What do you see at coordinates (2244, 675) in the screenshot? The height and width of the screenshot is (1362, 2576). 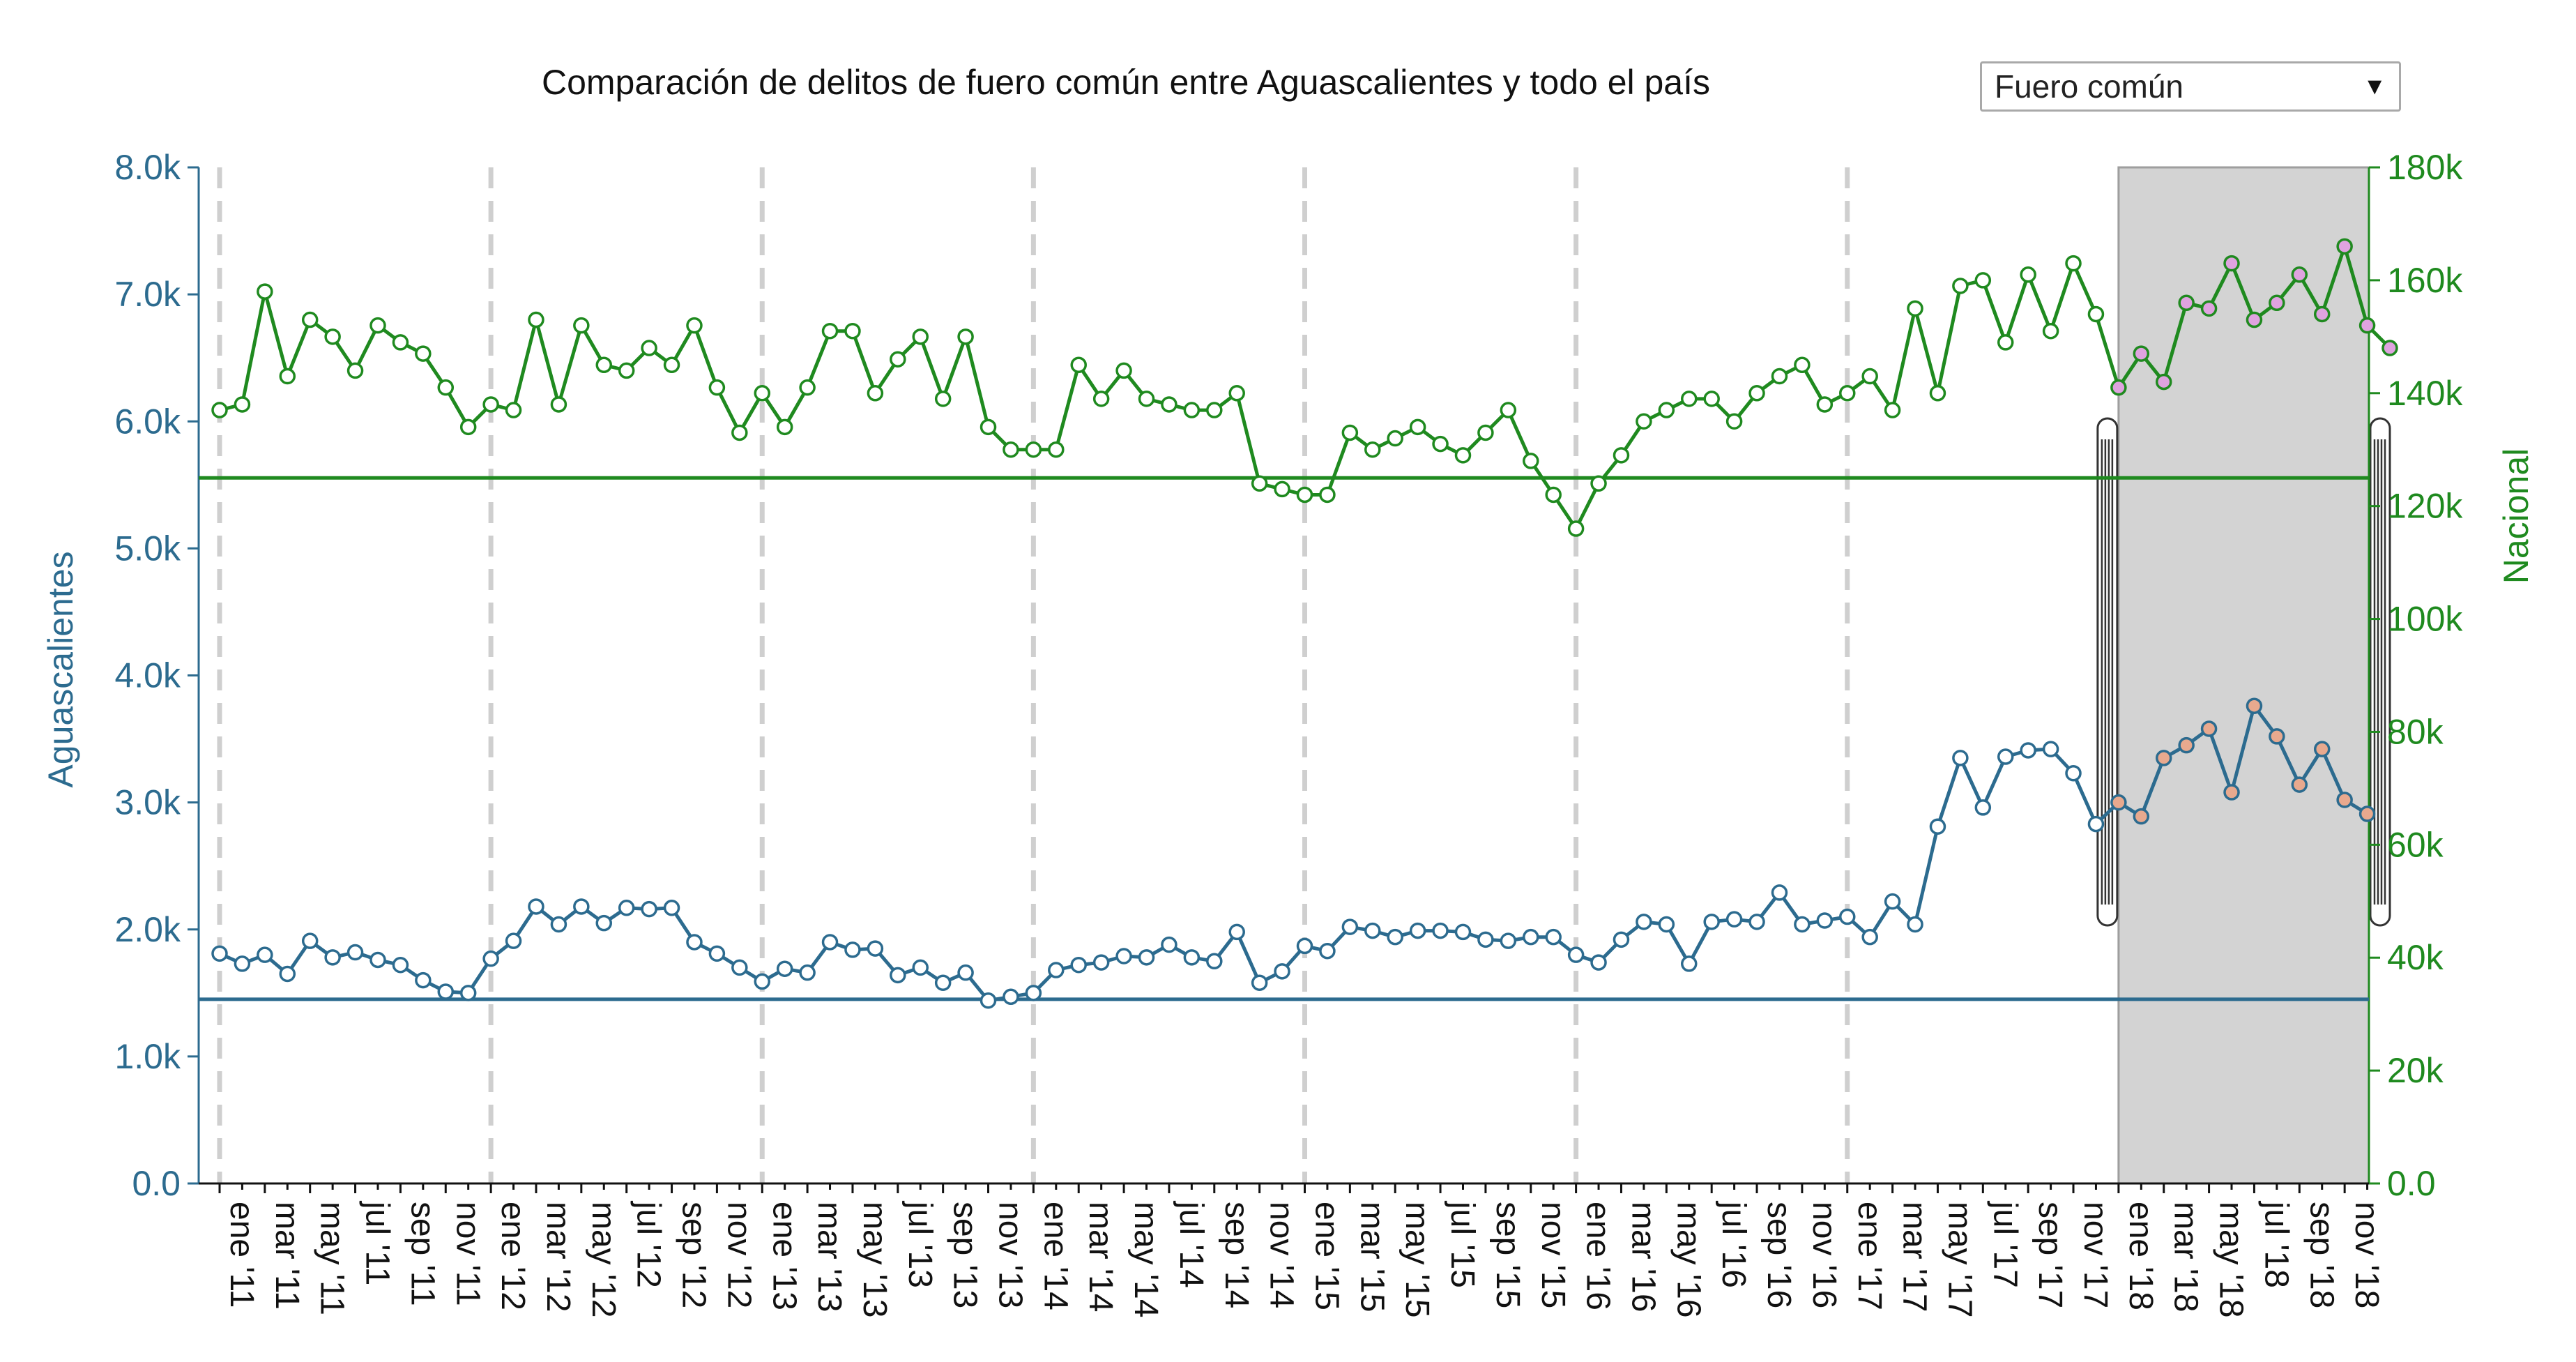 I see `selection-brush` at bounding box center [2244, 675].